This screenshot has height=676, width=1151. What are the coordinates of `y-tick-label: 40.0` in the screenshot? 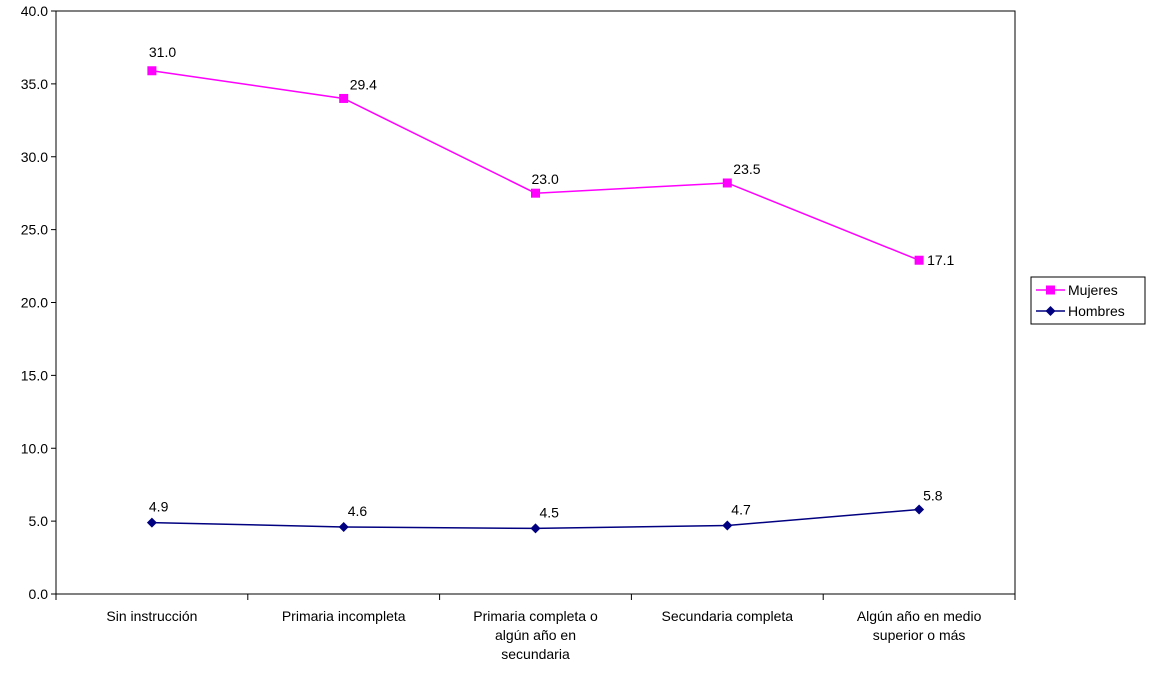 It's located at (34, 11).